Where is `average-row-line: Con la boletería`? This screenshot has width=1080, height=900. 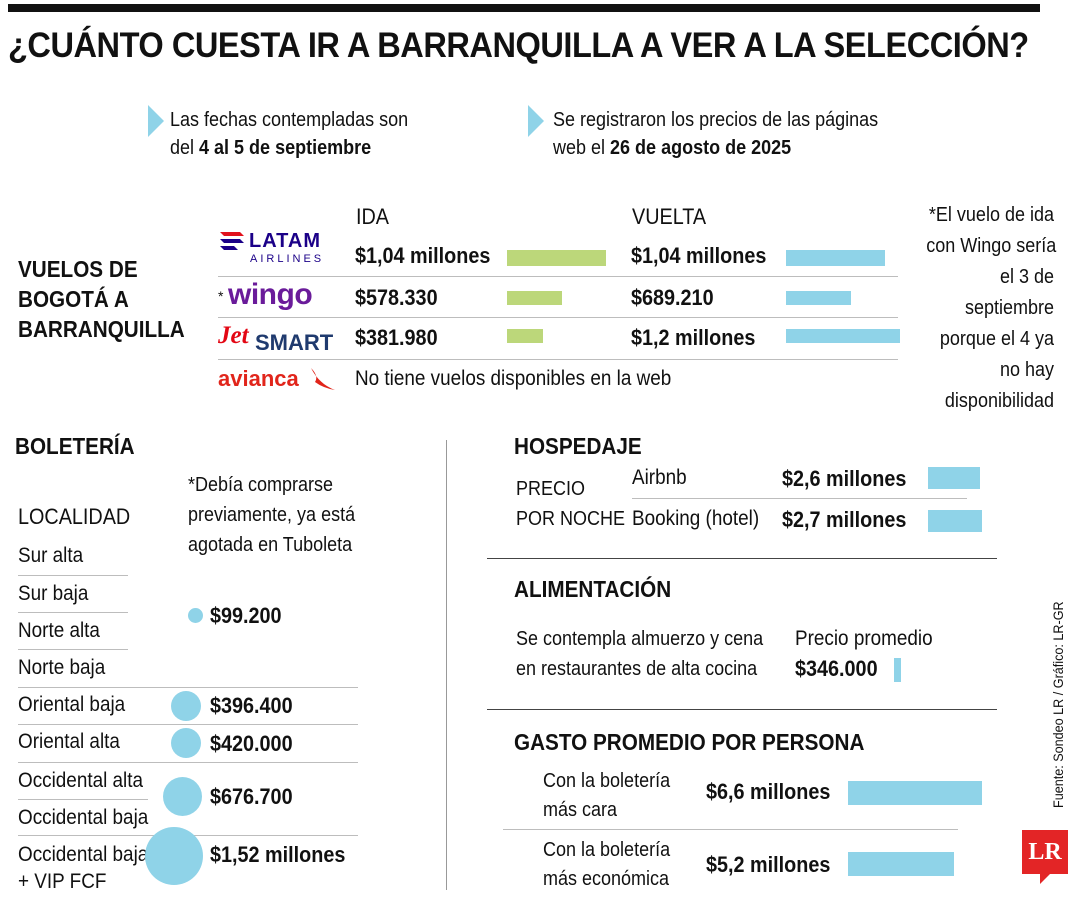
average-row-line: Con la boletería is located at coordinates (607, 850).